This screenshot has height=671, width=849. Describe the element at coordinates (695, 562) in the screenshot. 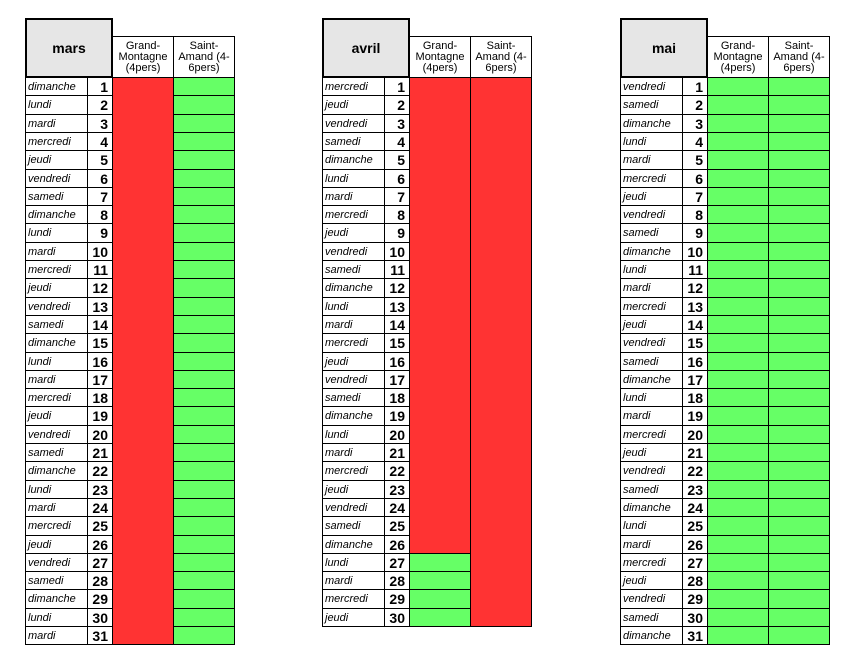

I see `day-number: 27` at that location.